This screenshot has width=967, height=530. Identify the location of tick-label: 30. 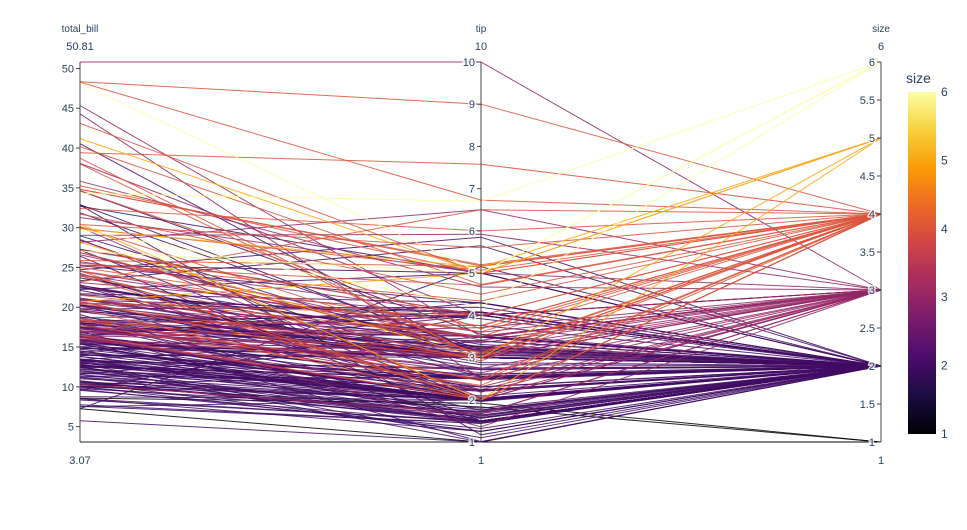
(68, 229).